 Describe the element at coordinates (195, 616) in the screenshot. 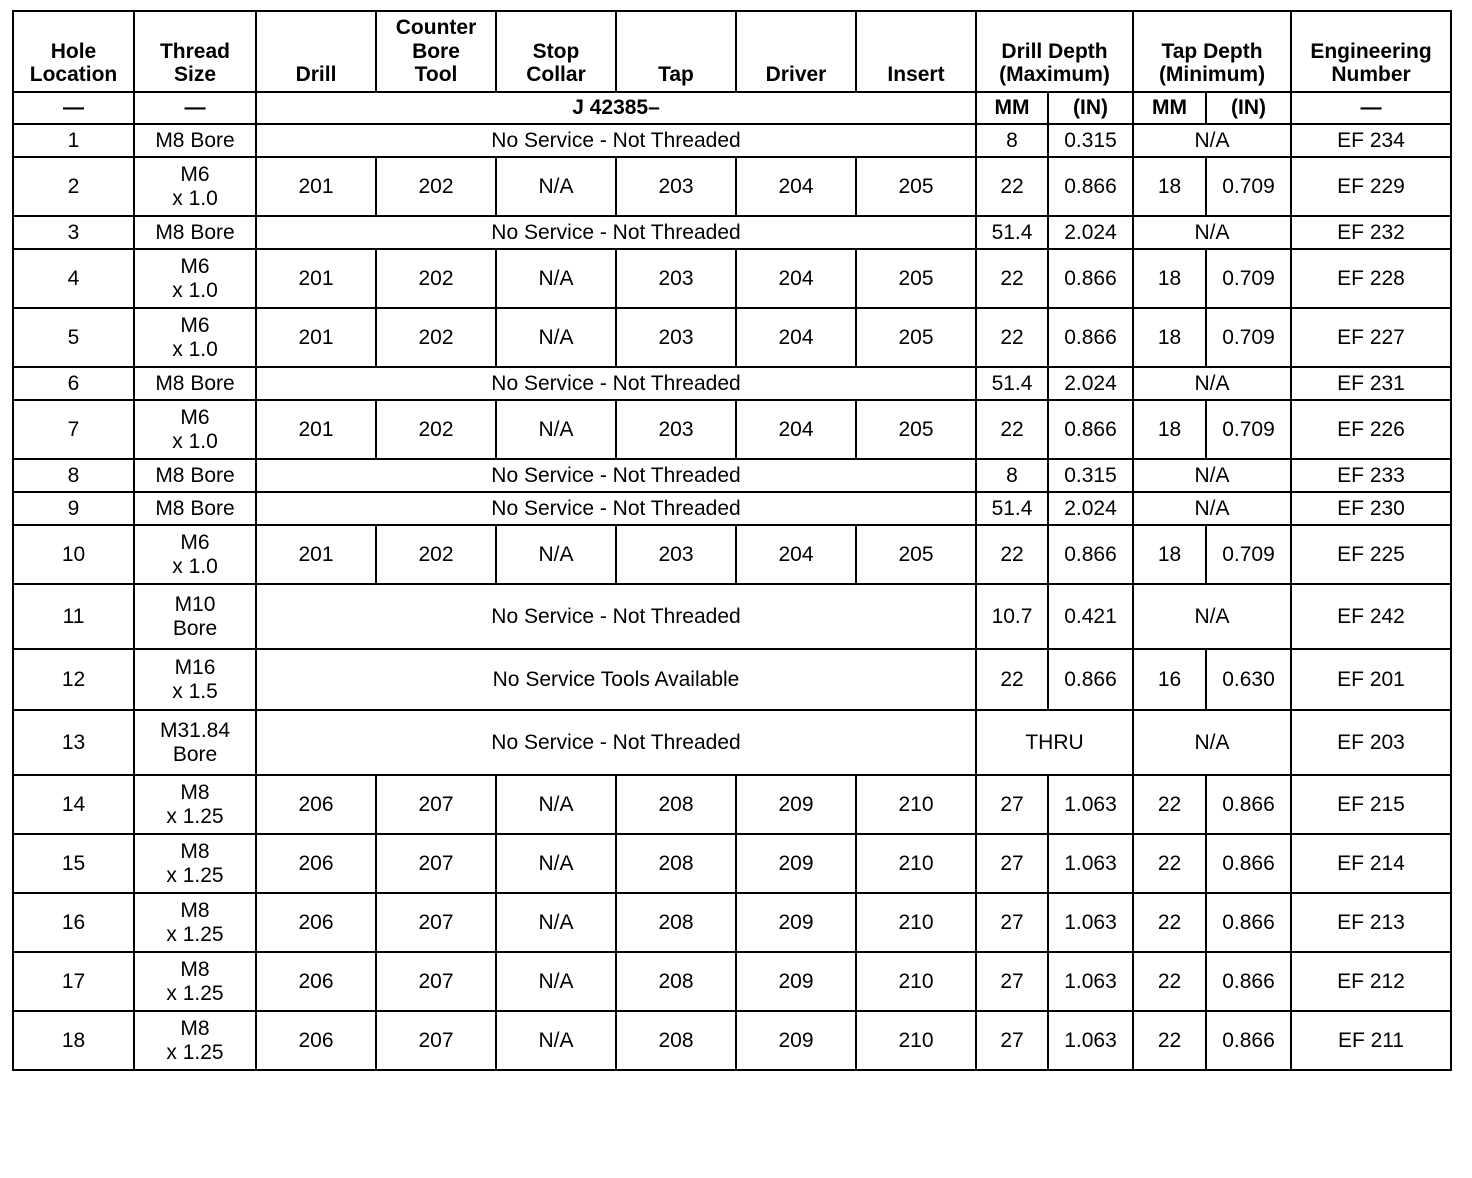

I see `table-cell: M10 Bore` at that location.